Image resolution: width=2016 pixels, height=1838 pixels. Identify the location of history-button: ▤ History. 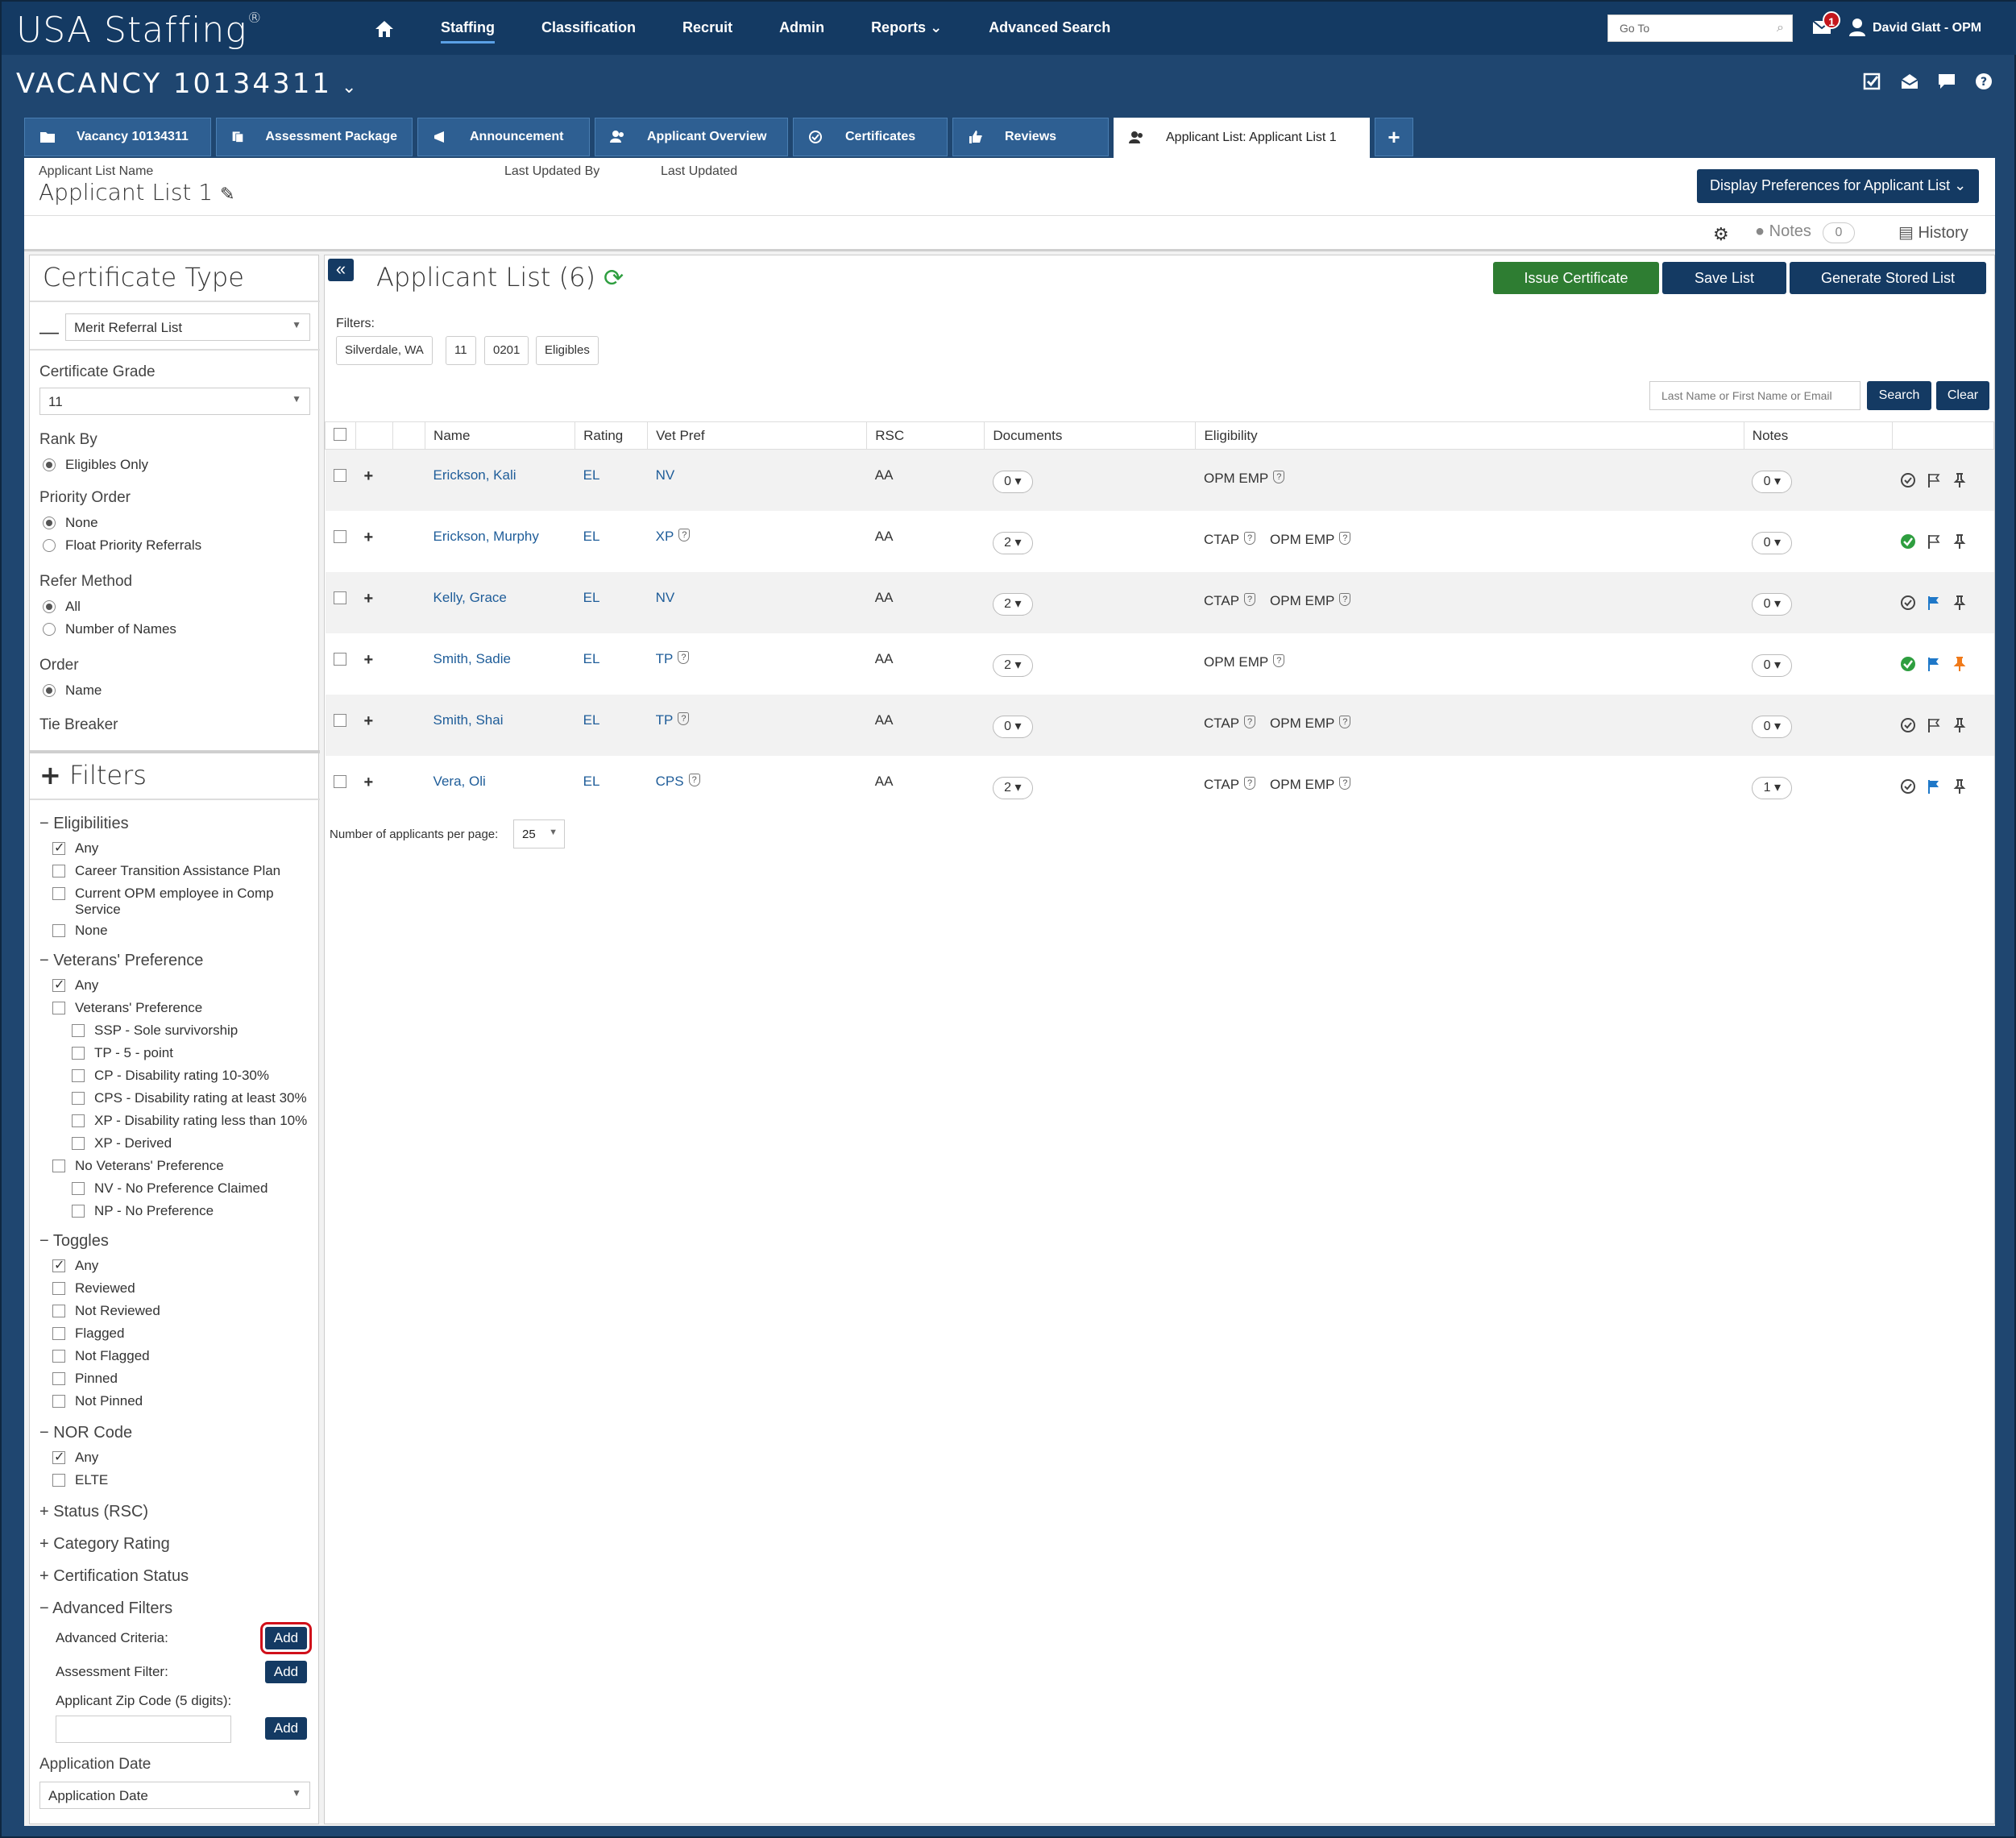
(1933, 233).